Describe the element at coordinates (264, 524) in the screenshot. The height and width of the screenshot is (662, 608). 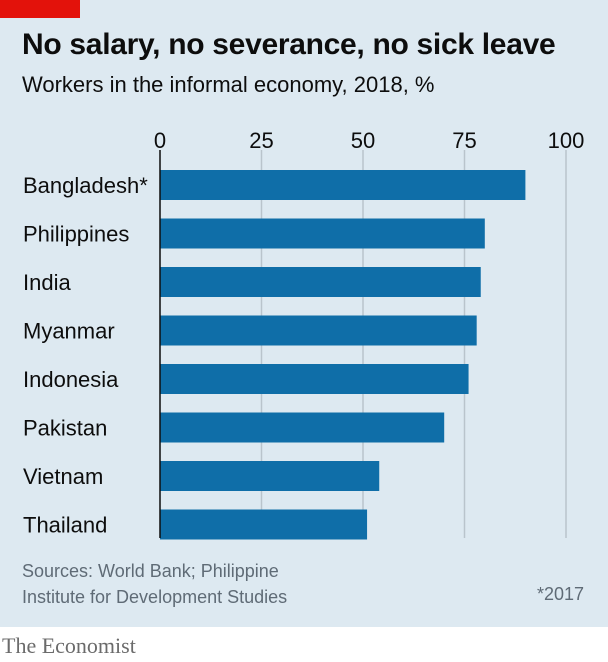
I see `bar-thailand` at that location.